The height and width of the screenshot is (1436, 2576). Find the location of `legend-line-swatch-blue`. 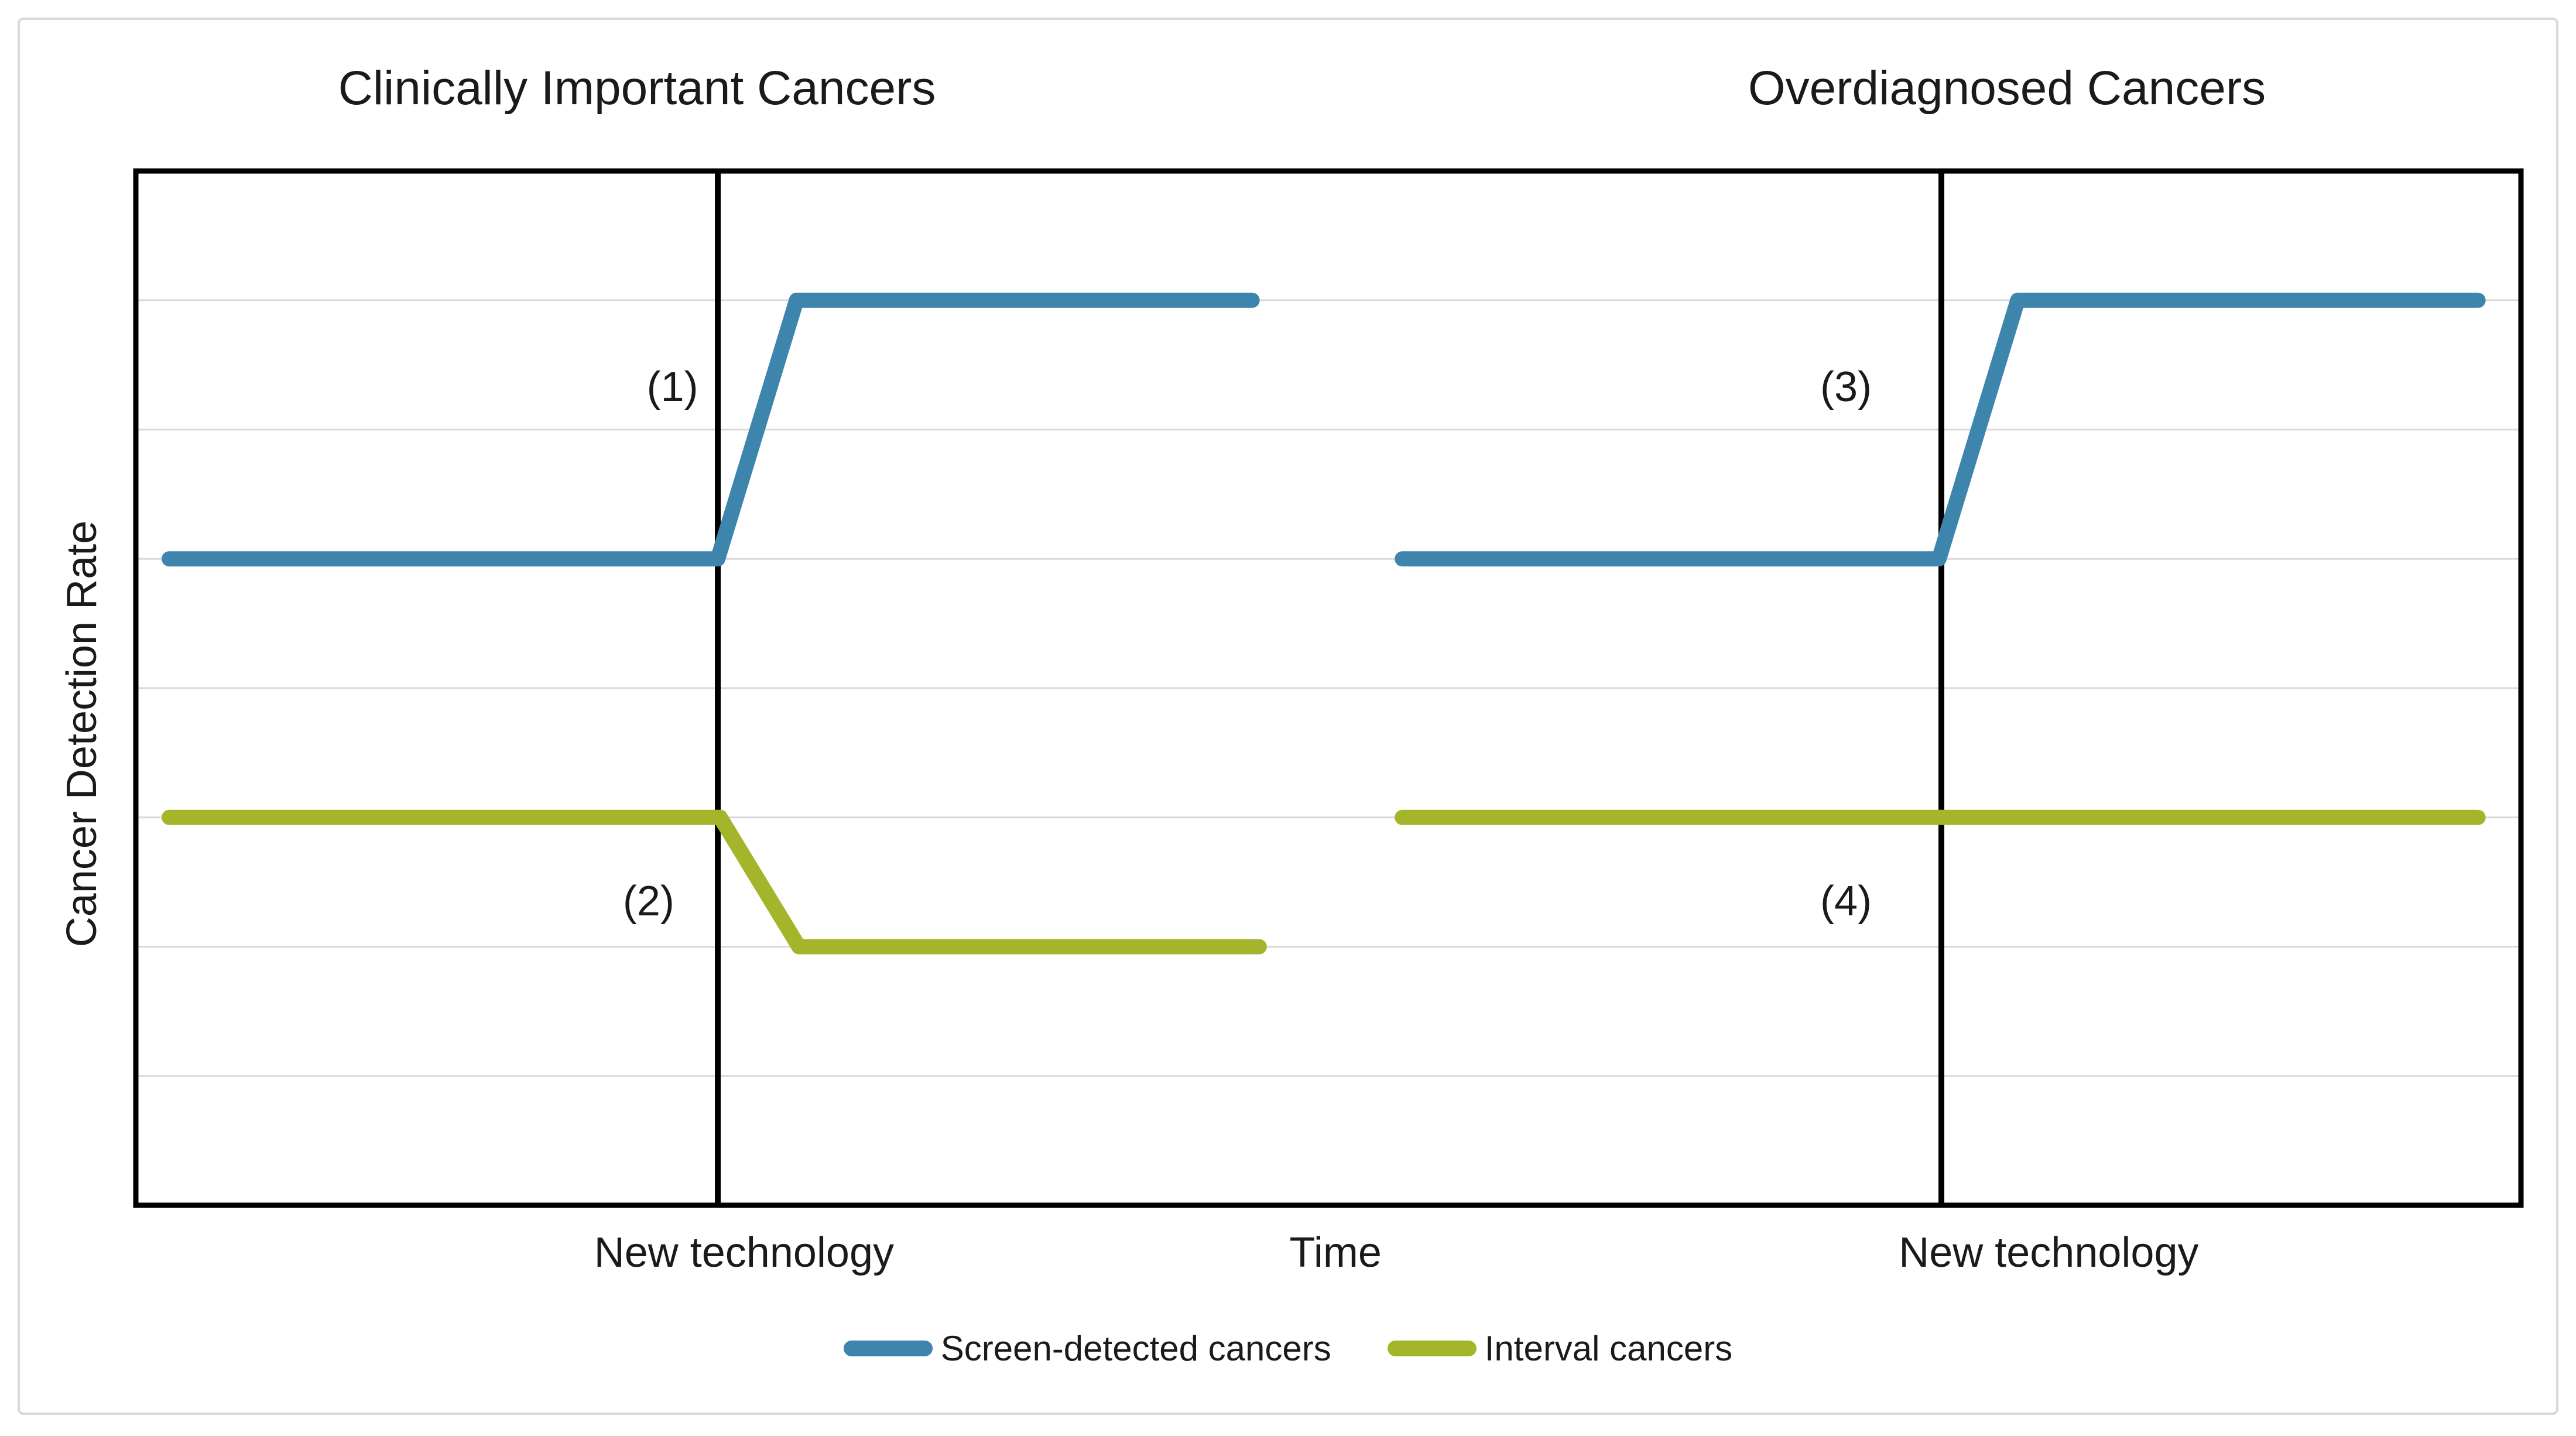

legend-line-swatch-blue is located at coordinates (888, 1348).